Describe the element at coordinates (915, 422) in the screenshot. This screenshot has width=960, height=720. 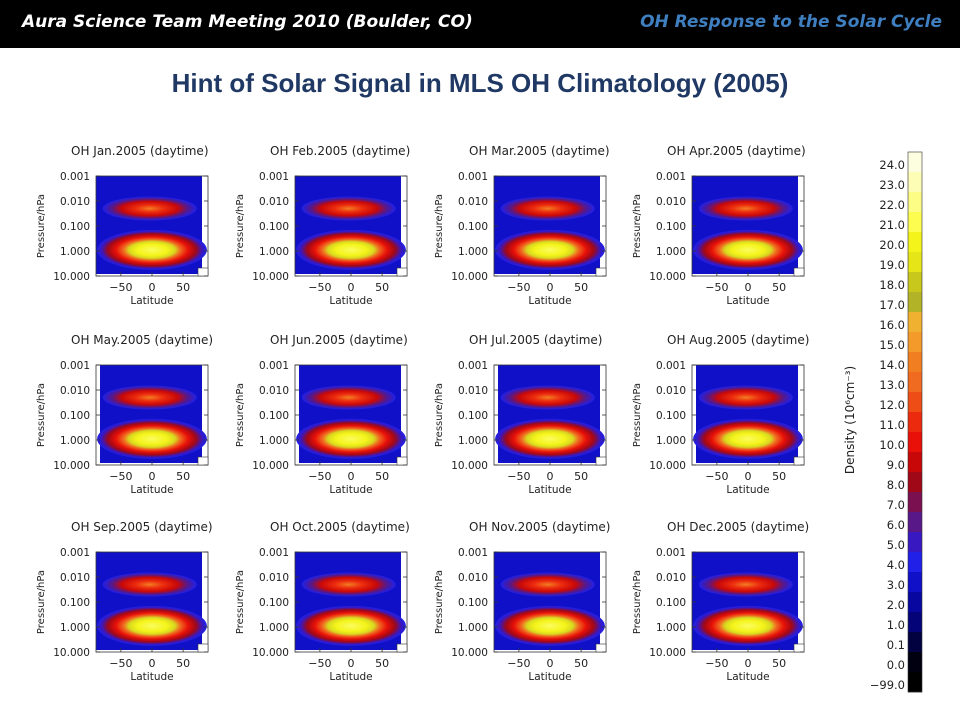
I see `colorbar-frame` at that location.